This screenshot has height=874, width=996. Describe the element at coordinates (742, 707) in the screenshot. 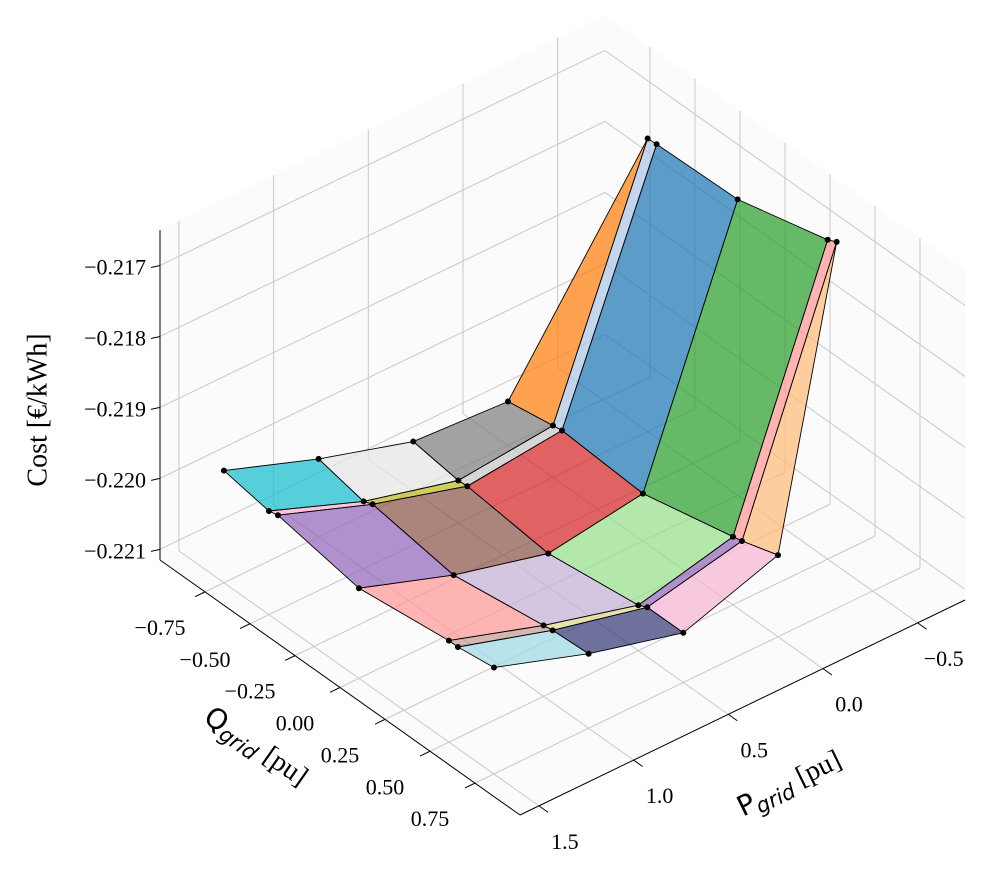

I see `x-axis-line` at that location.